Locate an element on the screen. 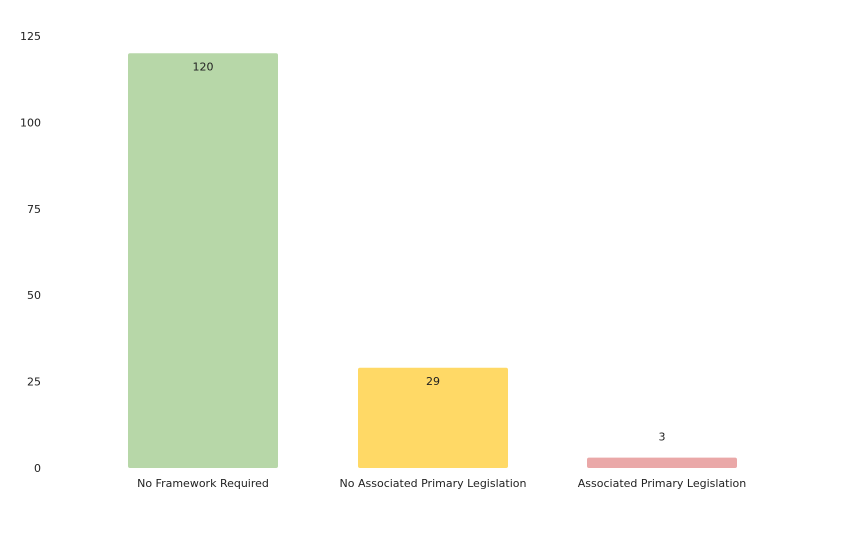 The width and height of the screenshot is (850, 544). y-tick-label: 75 is located at coordinates (34, 209).